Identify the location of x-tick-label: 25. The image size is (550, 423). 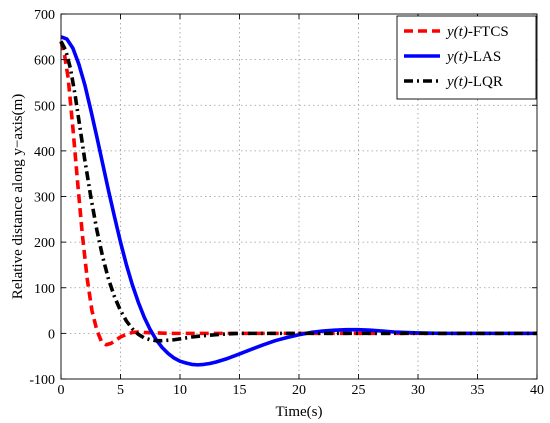
(359, 390).